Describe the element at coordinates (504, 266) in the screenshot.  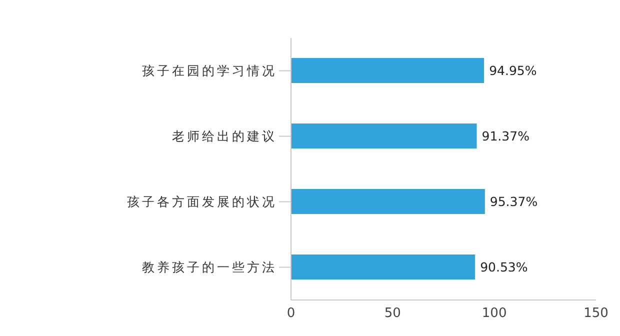
I see `data-label: 90.53%` at that location.